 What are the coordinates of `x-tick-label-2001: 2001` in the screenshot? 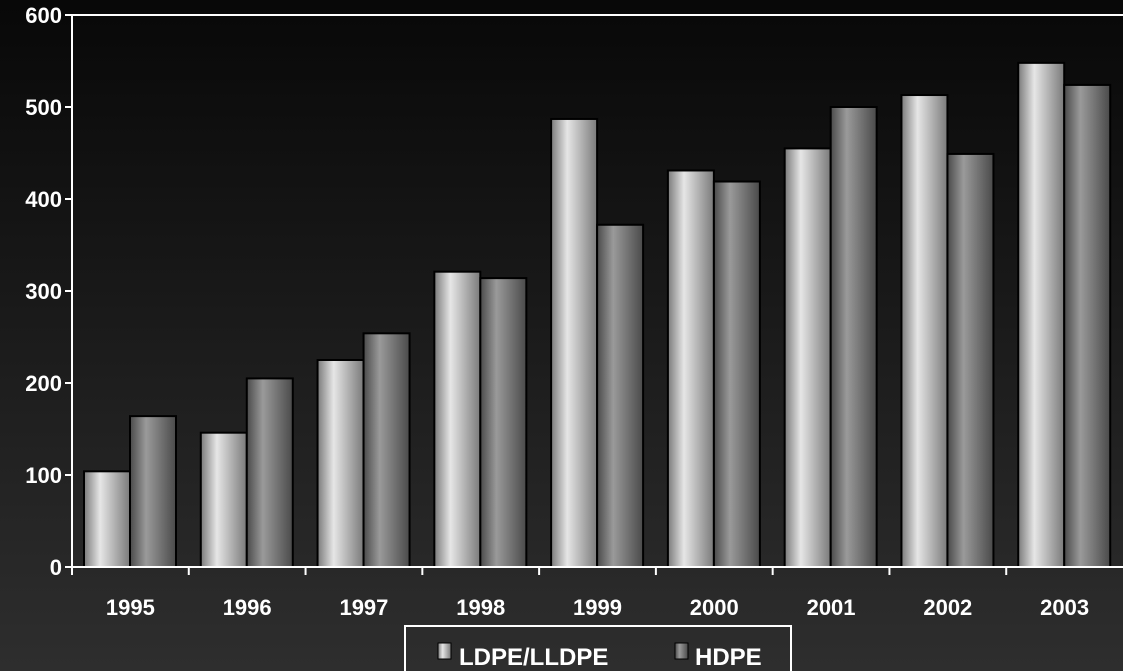 It's located at (831, 607).